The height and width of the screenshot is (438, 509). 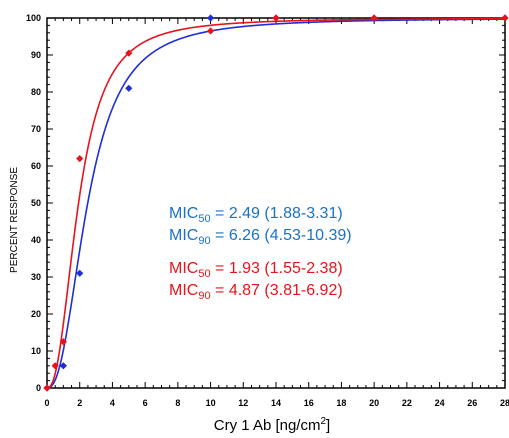 What do you see at coordinates (145, 403) in the screenshot?
I see `x-tick-label: 6` at bounding box center [145, 403].